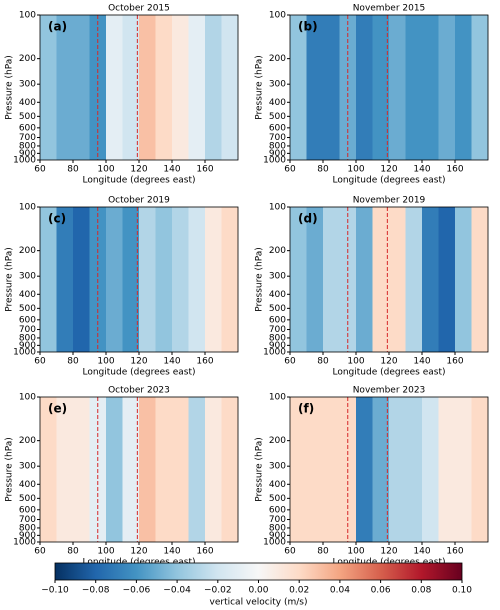 The height and width of the screenshot is (610, 500). Describe the element at coordinates (389, 9) in the screenshot. I see `panel-title: November 2015` at that location.